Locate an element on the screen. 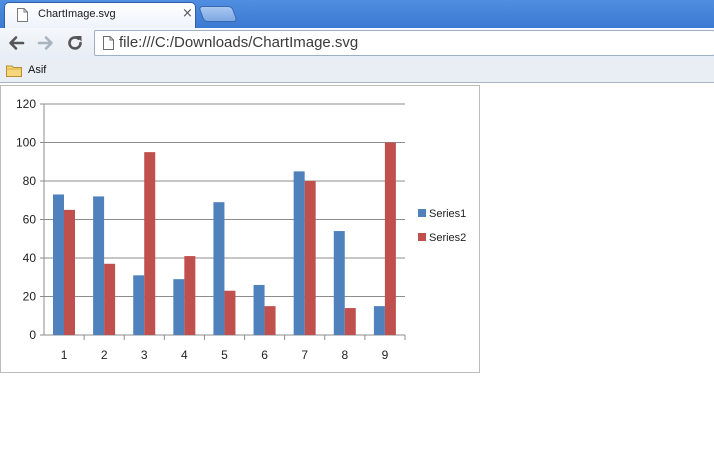 This screenshot has width=714, height=472. y-tick-label: 80 is located at coordinates (30, 181).